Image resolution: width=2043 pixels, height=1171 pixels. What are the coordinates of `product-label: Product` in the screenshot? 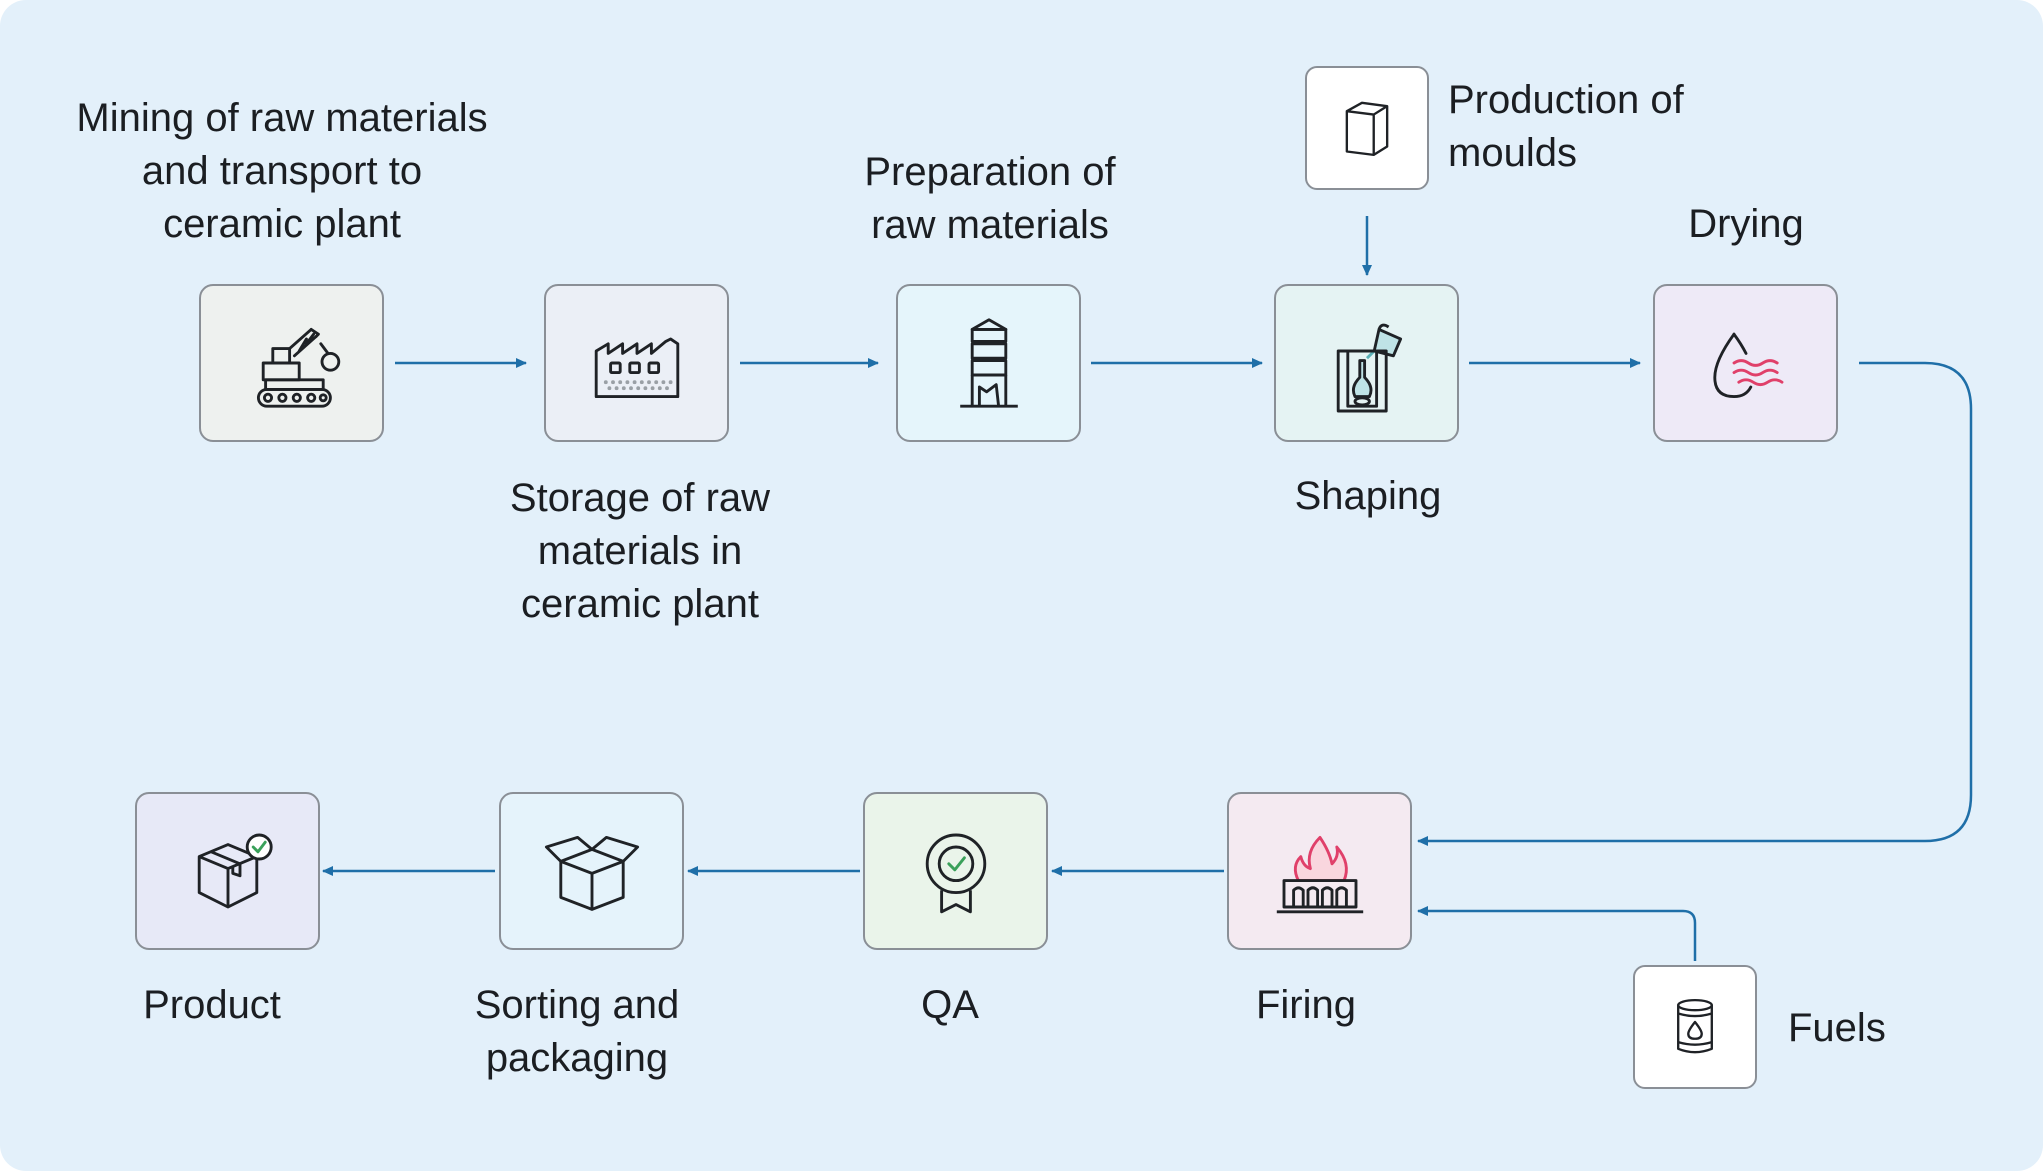 It's located at (212, 1005).